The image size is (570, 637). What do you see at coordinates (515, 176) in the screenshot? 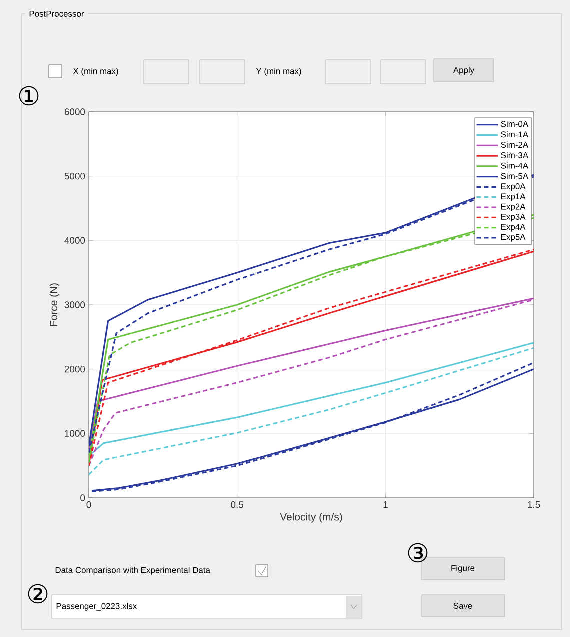
I see `legend-label: Sim-5A` at bounding box center [515, 176].